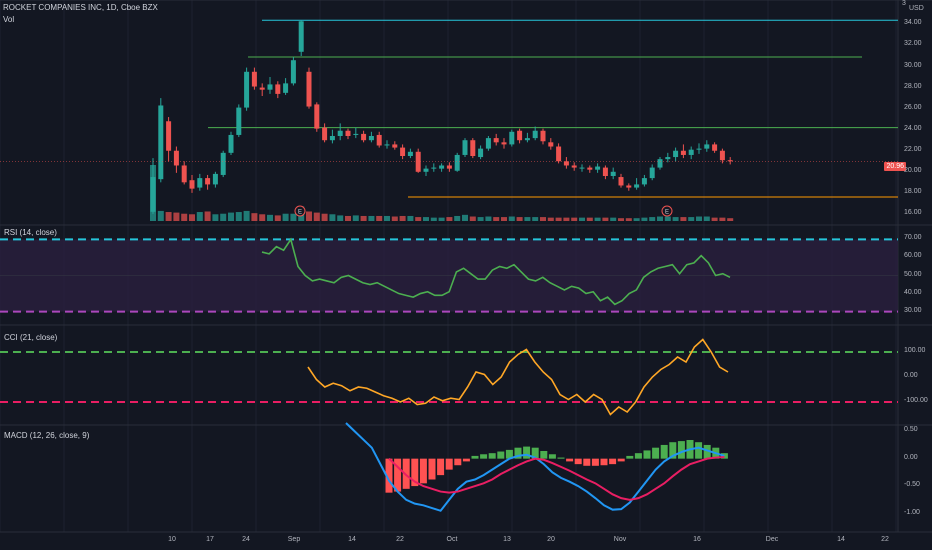 This screenshot has height=550, width=932. Describe the element at coordinates (294, 539) in the screenshot. I see `time-tick-label: Sep` at that location.